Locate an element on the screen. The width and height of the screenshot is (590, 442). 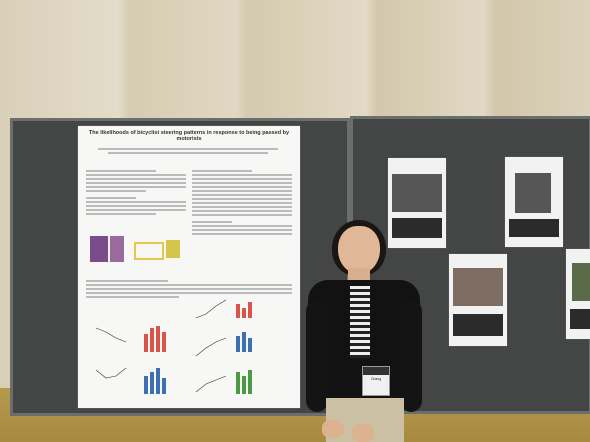
bar-group-blue is located at coordinates (198, 363).